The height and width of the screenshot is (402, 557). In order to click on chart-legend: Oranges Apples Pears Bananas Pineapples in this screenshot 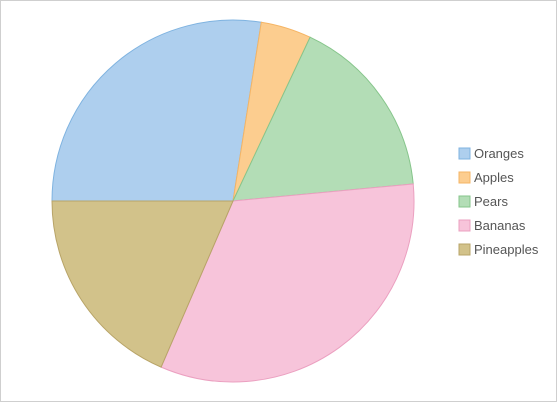, I will do `click(498, 201)`.